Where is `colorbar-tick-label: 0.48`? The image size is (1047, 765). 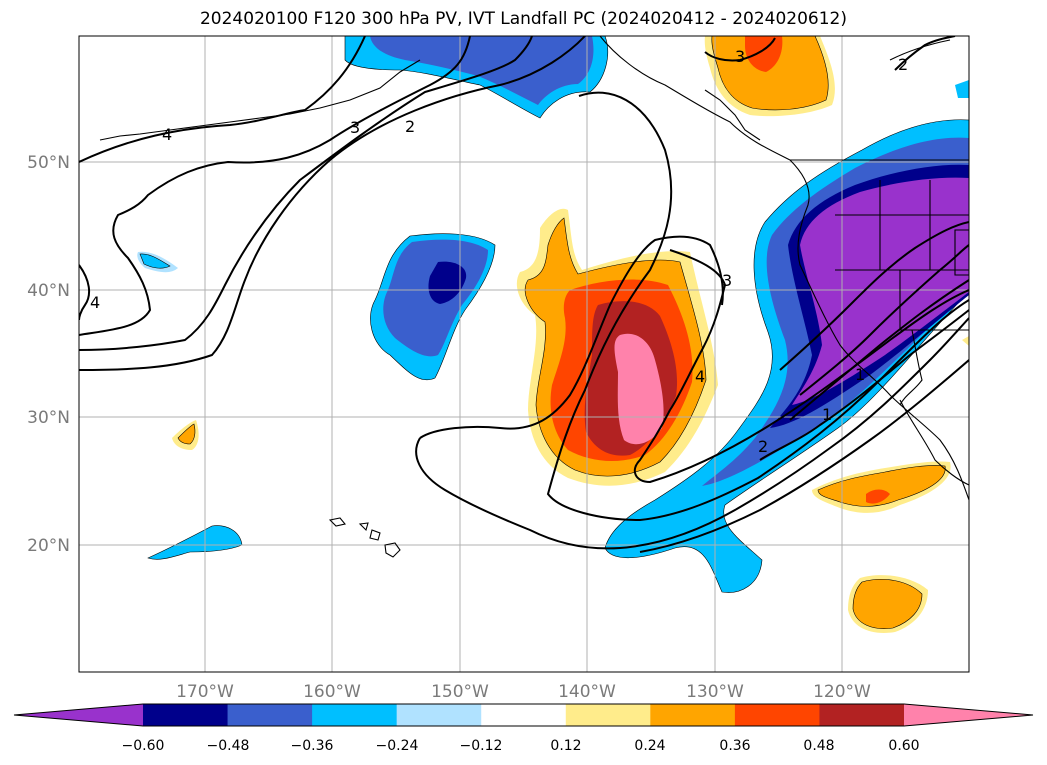
colorbar-tick-label: 0.48 is located at coordinates (818, 746).